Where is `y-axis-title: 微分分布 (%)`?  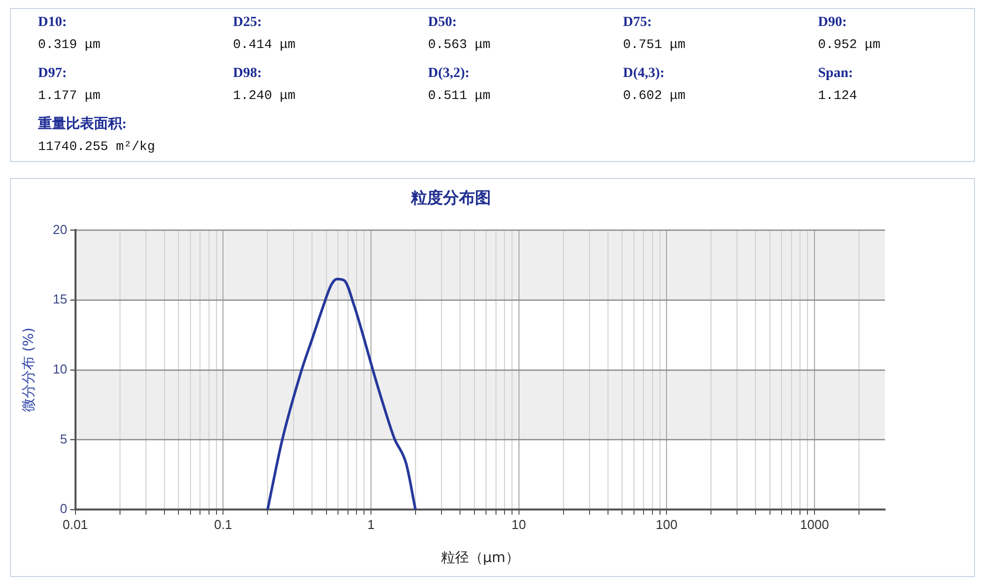
y-axis-title: 微分分布 (%) is located at coordinates (29, 370).